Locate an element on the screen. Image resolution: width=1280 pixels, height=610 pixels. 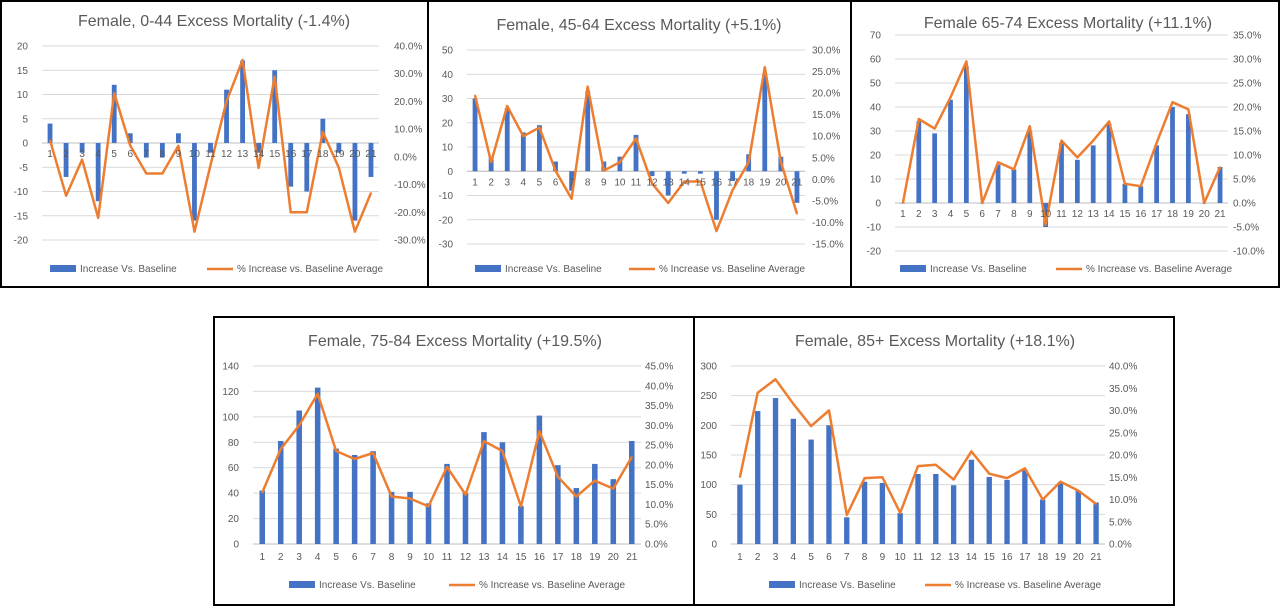
right-tick-label: -20.0% is located at coordinates (410, 213).